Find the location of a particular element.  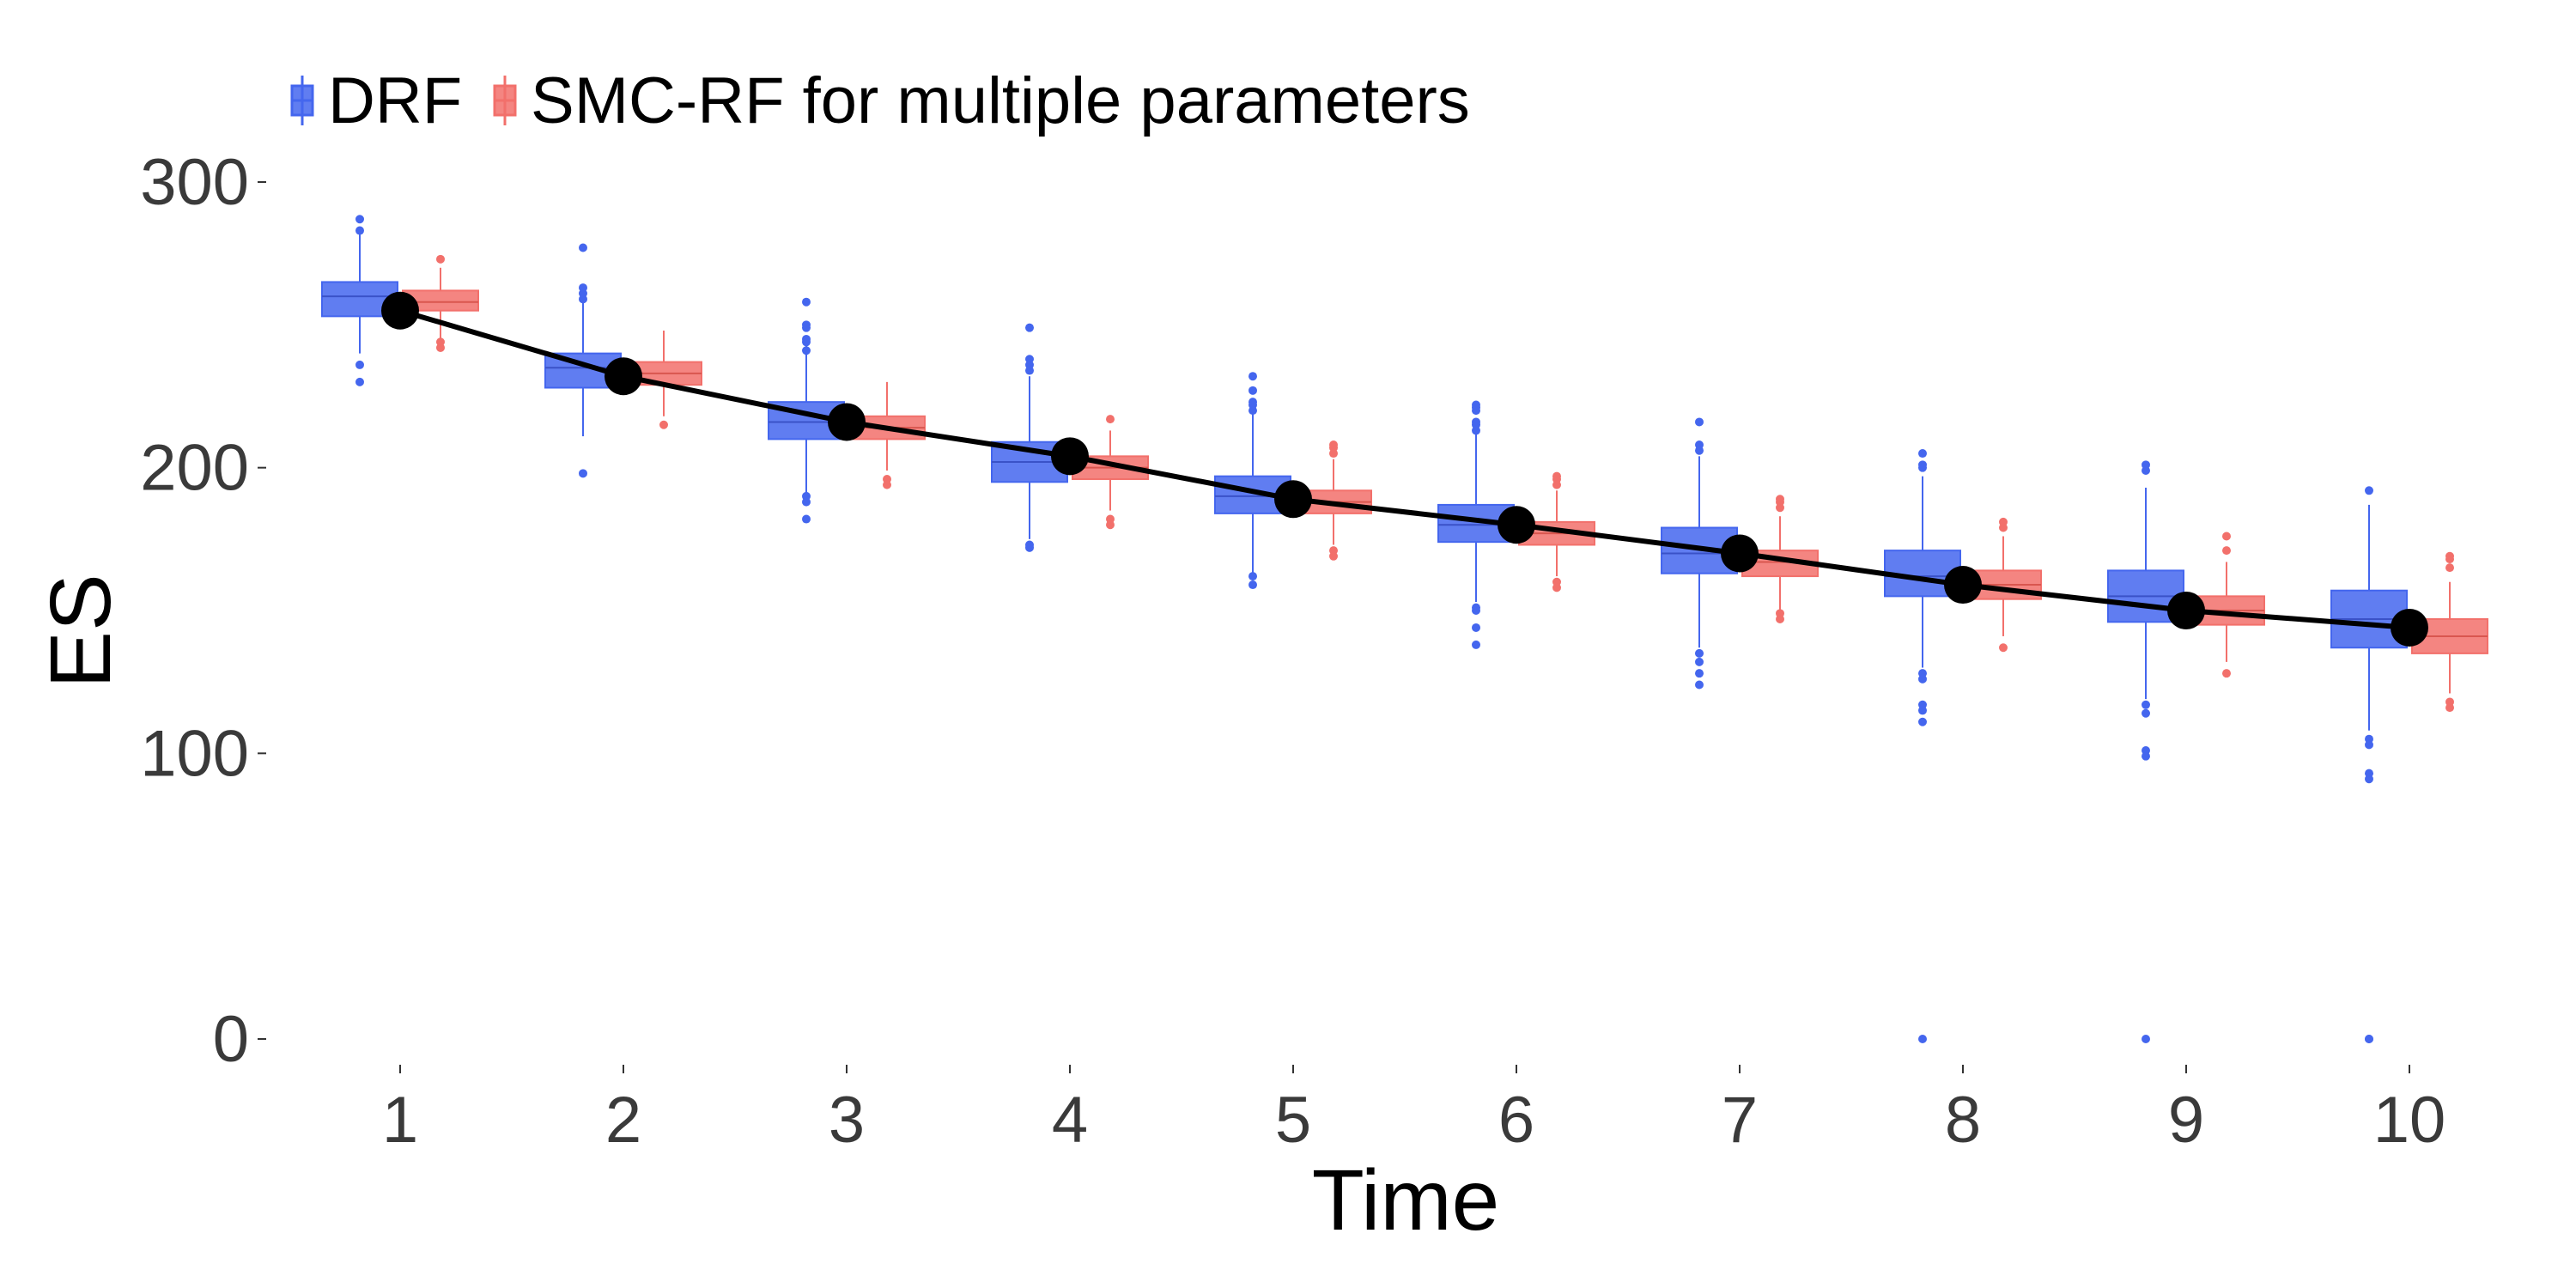

x-tick-label: 7 is located at coordinates (1740, 1120).